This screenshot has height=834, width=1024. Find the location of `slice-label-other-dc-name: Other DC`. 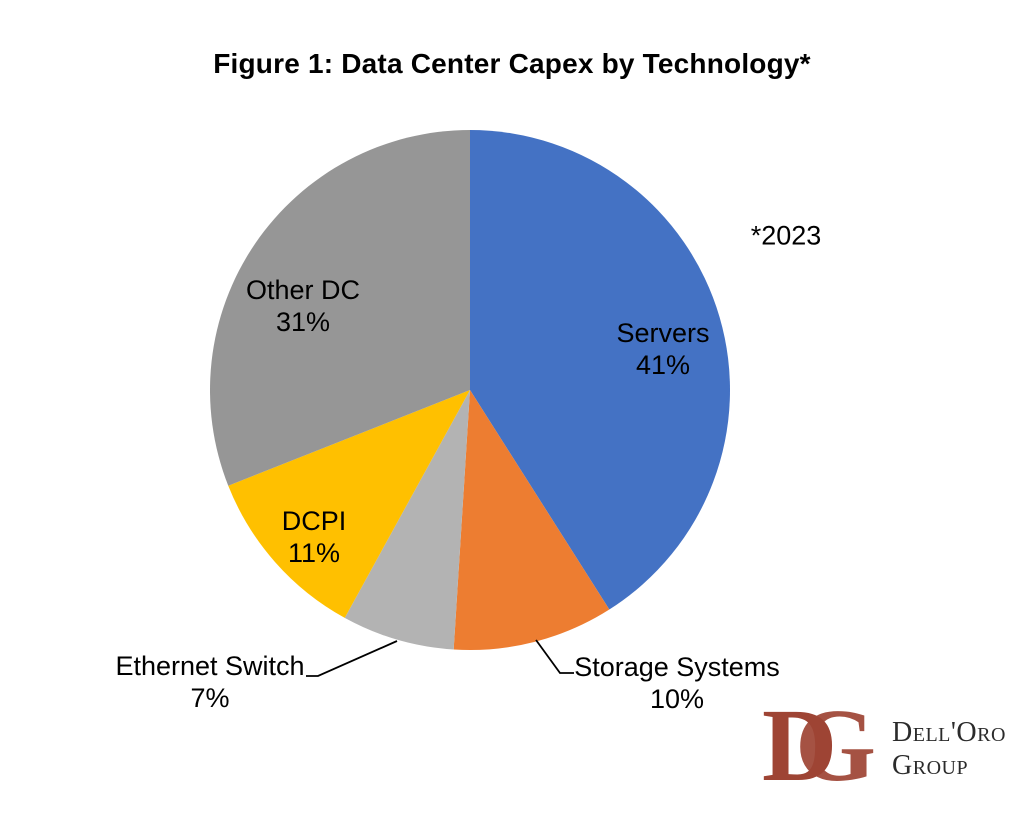

slice-label-other-dc-name: Other DC is located at coordinates (303, 290).